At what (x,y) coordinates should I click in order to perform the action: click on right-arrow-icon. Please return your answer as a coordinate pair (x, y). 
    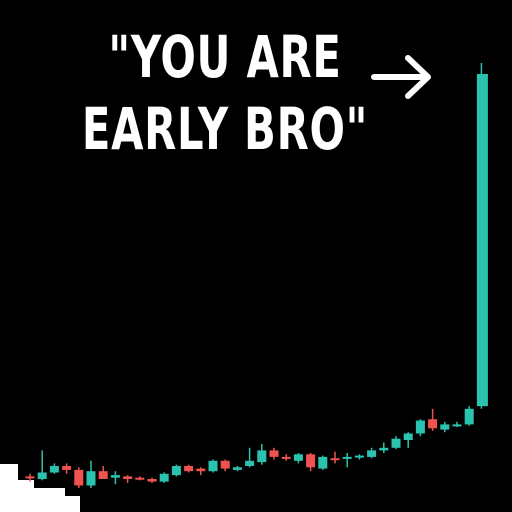
    Looking at the image, I should click on (401, 77).